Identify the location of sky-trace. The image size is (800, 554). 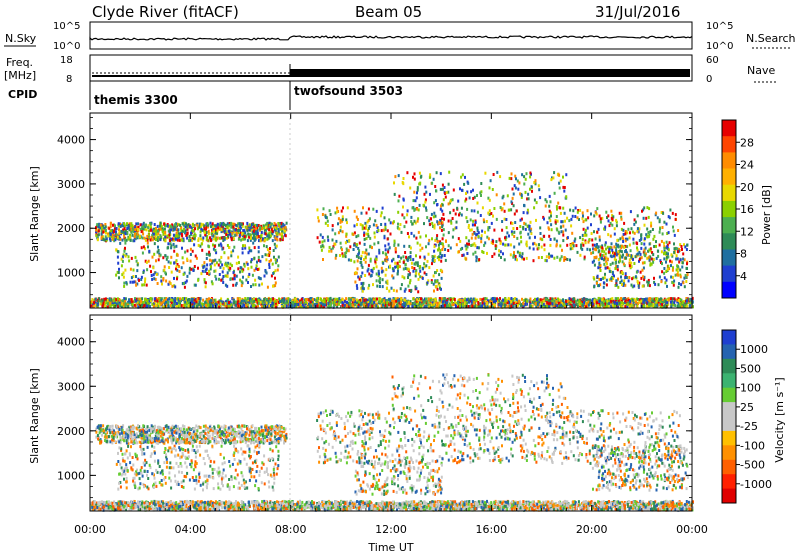
(391, 38).